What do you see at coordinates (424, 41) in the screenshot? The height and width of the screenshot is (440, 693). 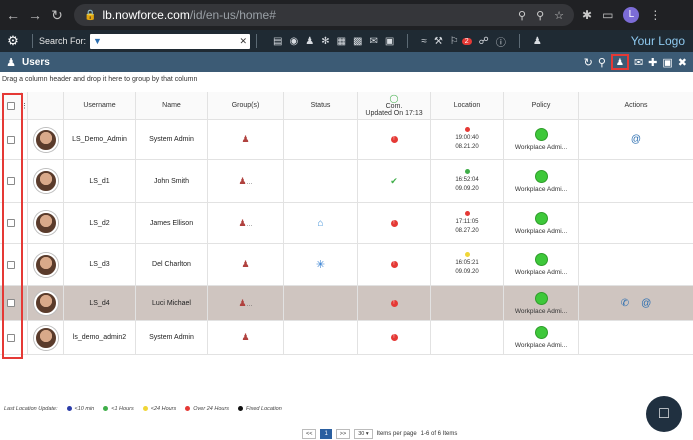 I see `wifi-icon: ≈` at bounding box center [424, 41].